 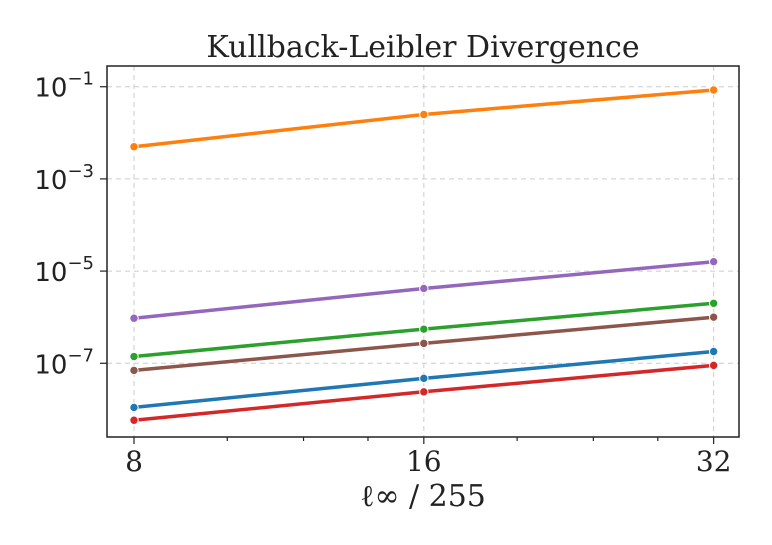 I want to click on y-tick-label: 10⁻³, so click(x=64, y=178).